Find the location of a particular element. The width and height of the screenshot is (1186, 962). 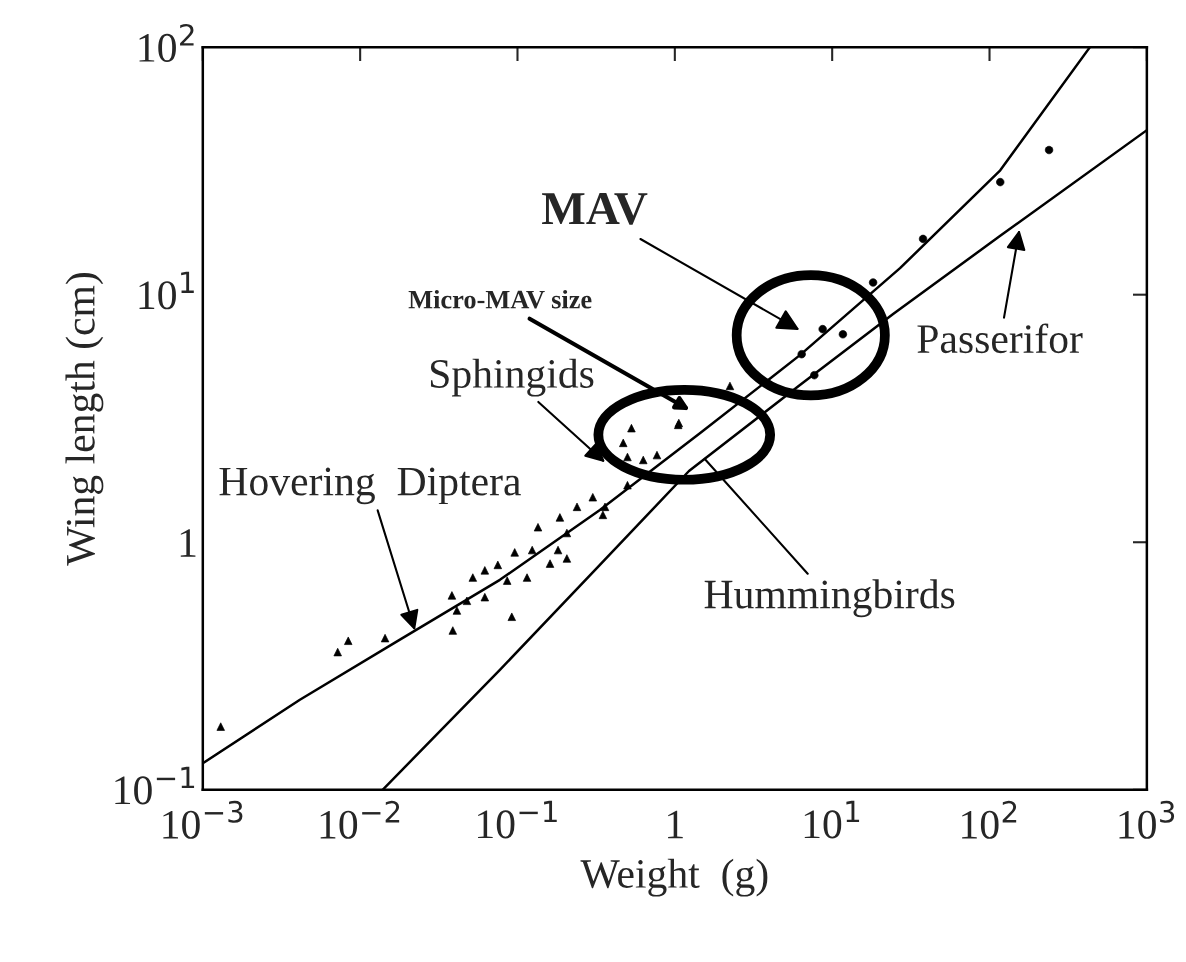

y-axis-title: Wing length (cm) is located at coordinates (84, 419).